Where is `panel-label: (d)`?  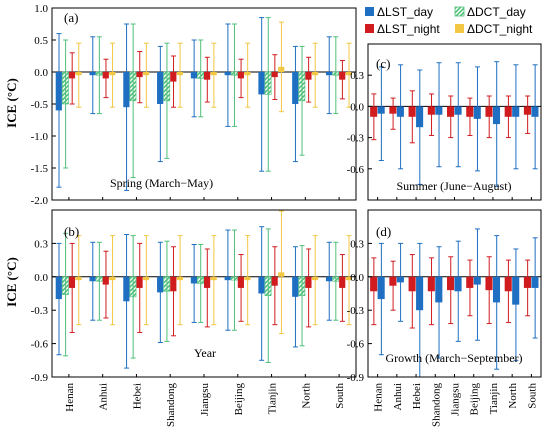
panel-label: (d) is located at coordinates (383, 231).